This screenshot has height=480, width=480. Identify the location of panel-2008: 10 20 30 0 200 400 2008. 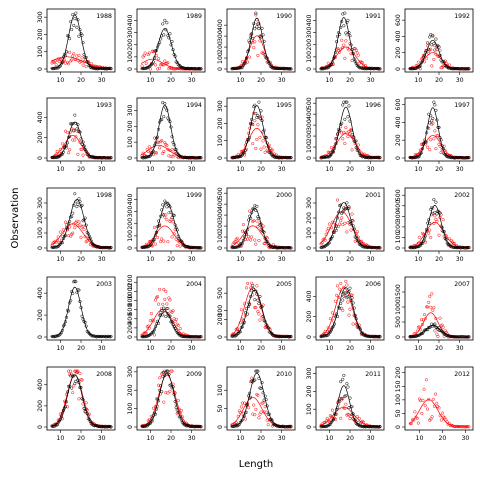
(76, 404).